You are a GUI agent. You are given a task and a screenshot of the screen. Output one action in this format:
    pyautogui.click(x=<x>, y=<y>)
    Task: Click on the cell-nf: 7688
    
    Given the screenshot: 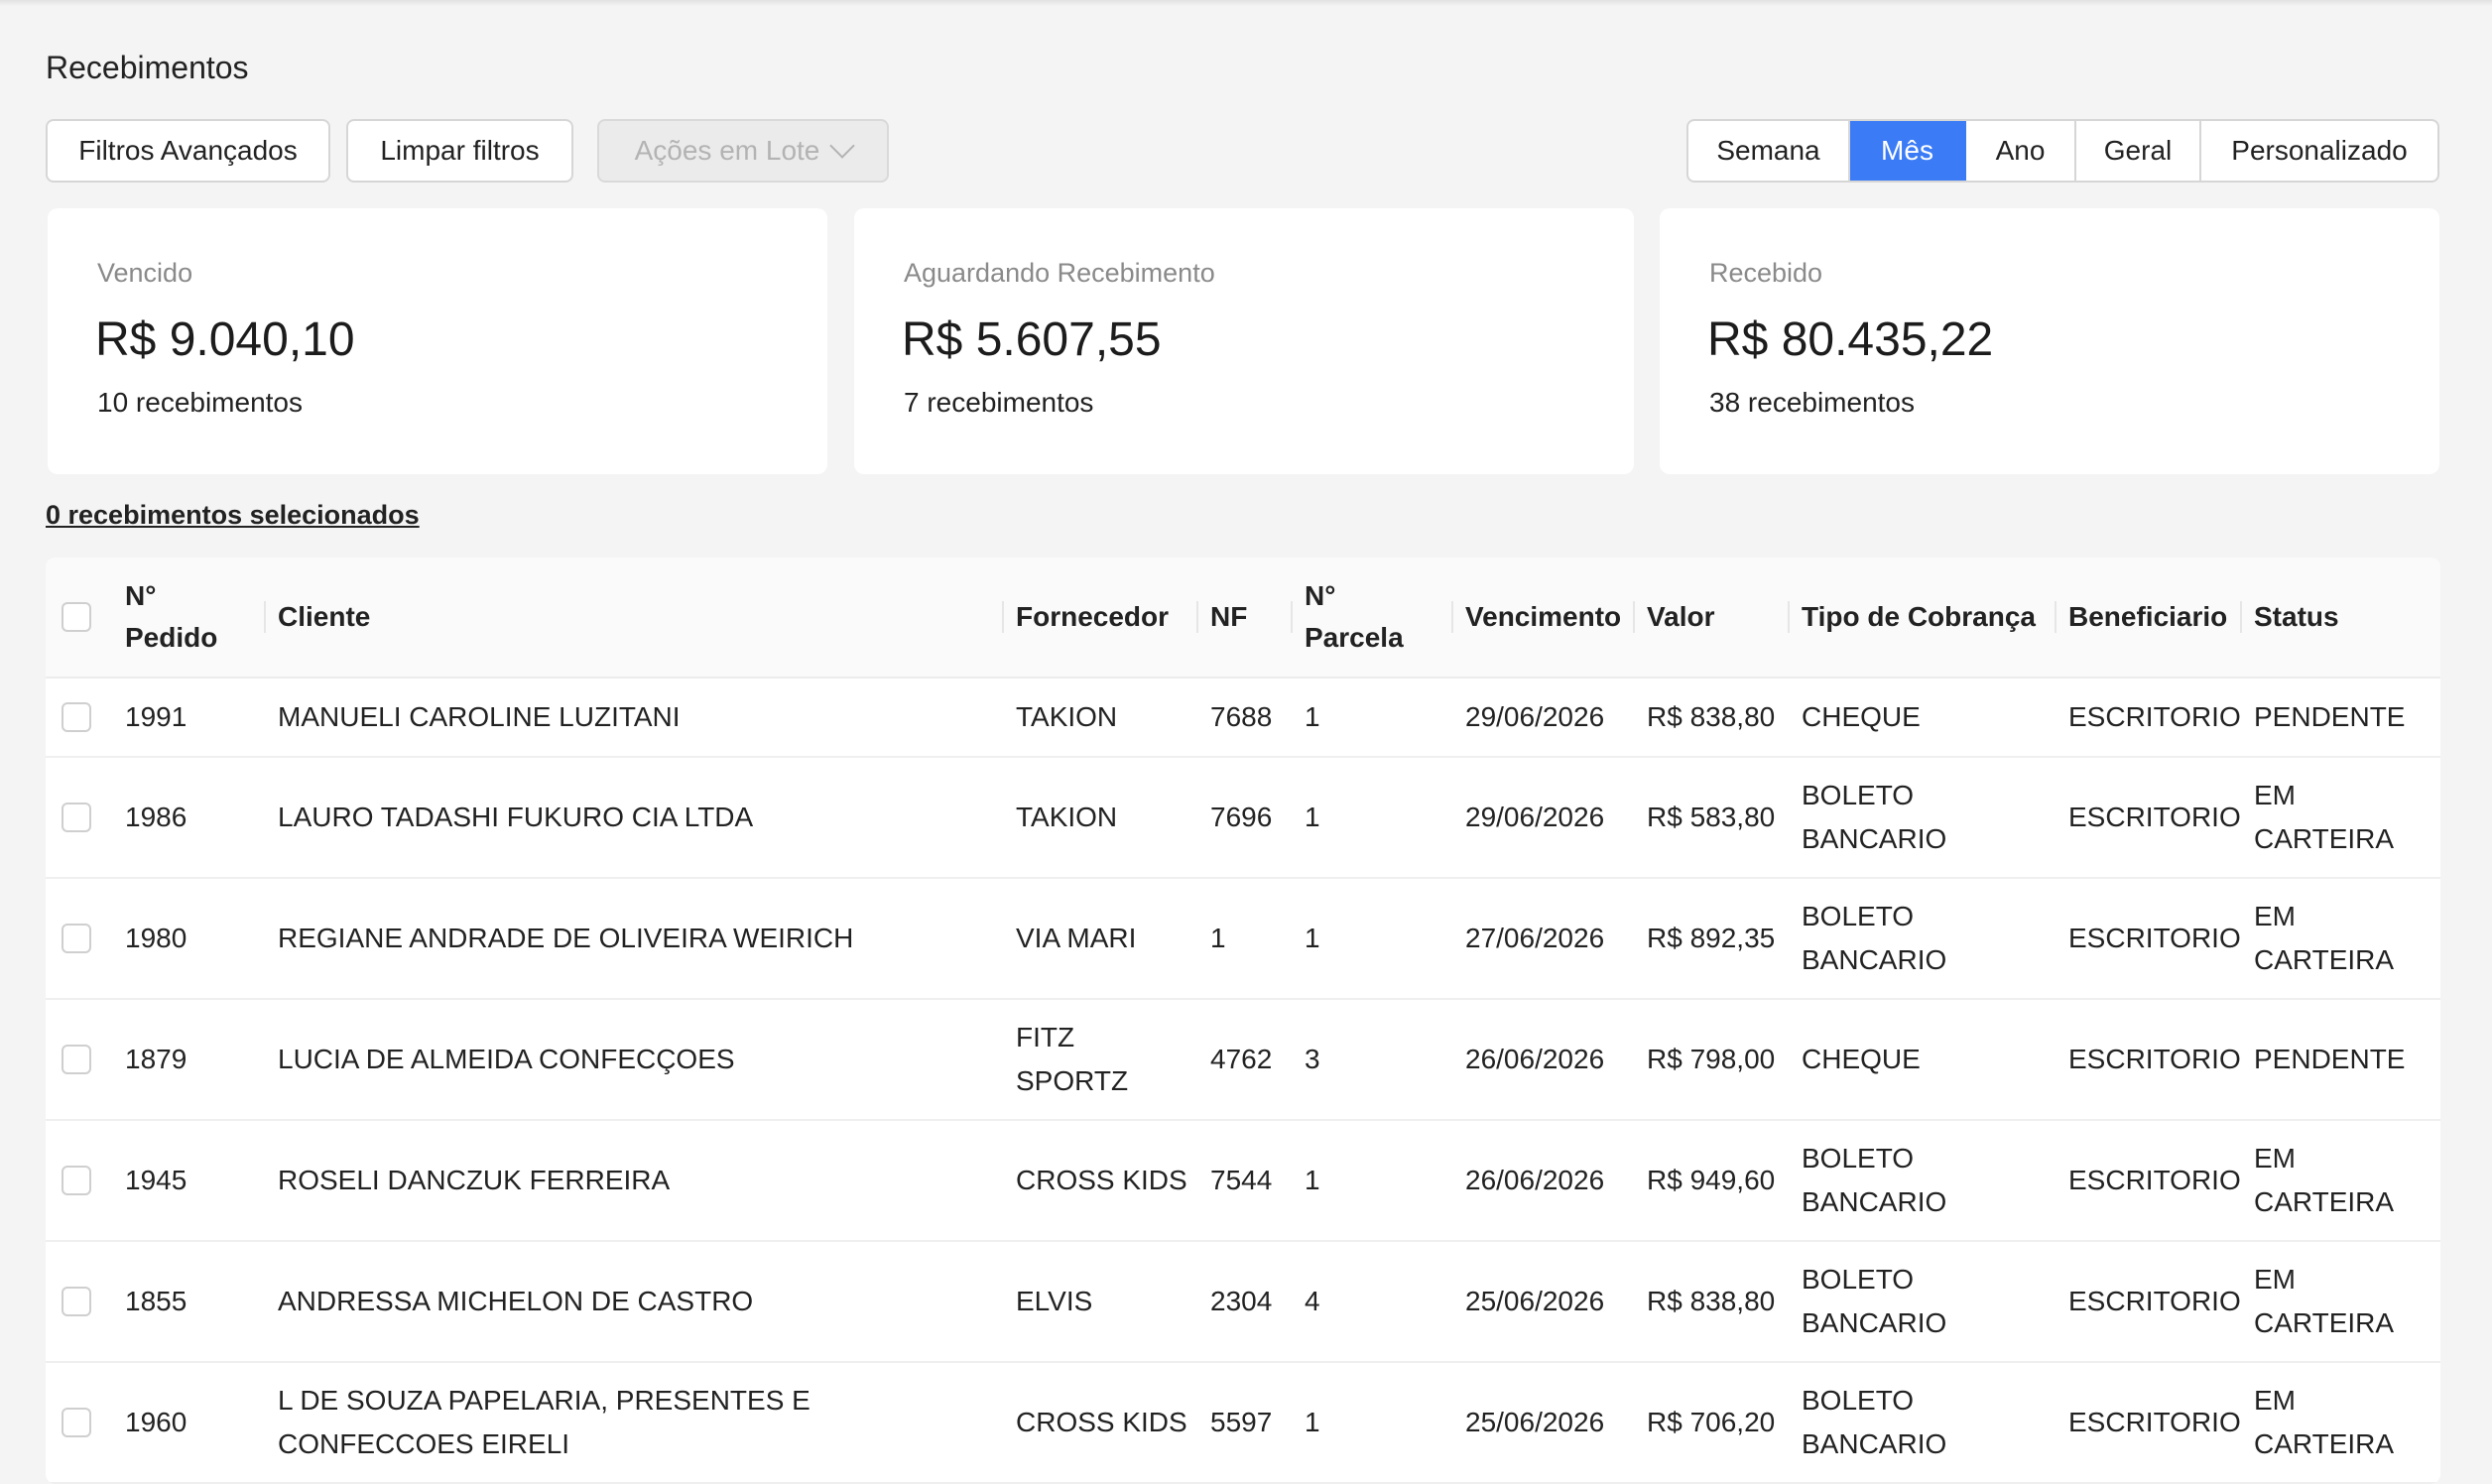 What is the action you would take?
    pyautogui.click(x=1241, y=716)
    